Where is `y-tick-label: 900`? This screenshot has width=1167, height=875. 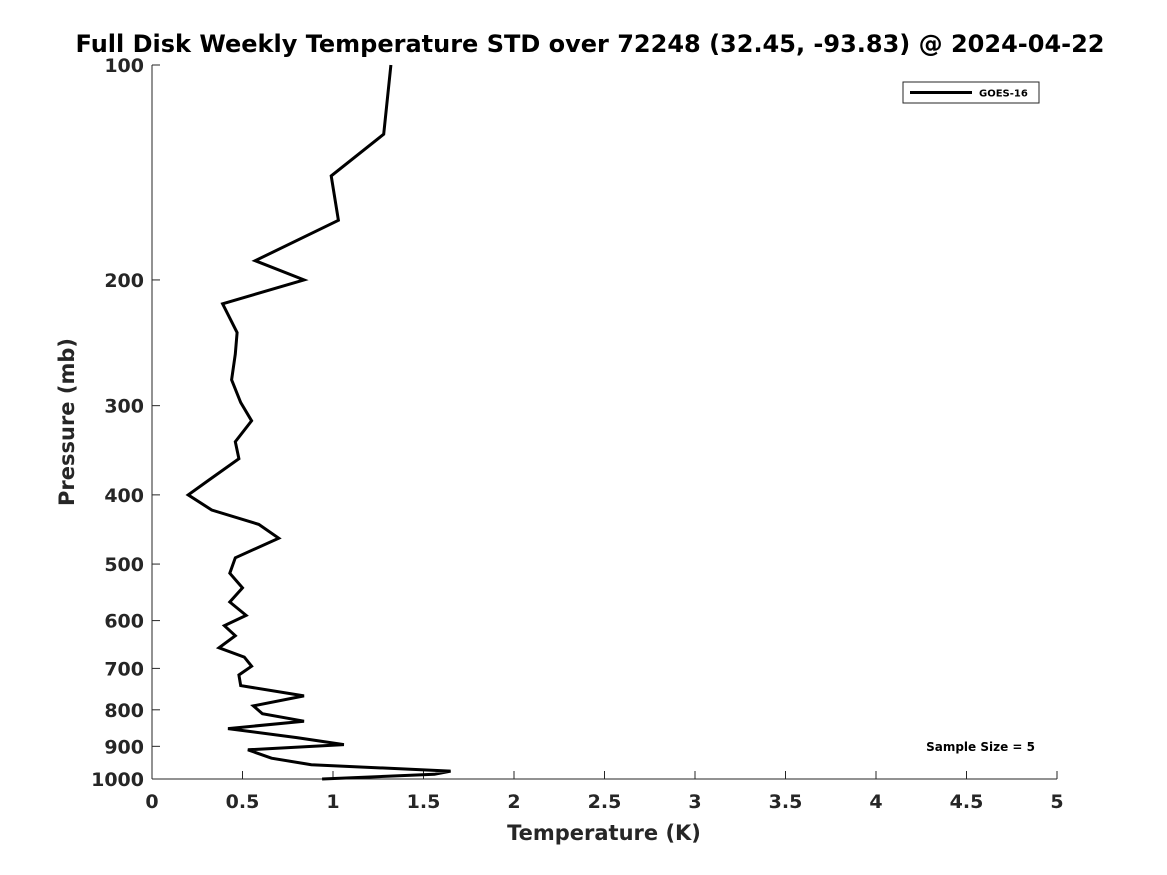 y-tick-label: 900 is located at coordinates (124, 747).